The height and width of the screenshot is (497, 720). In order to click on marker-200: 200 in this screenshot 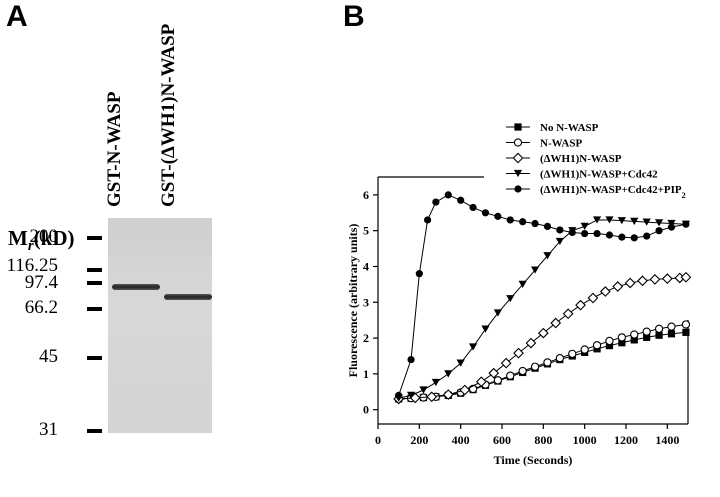, I will do `click(44, 236)`.